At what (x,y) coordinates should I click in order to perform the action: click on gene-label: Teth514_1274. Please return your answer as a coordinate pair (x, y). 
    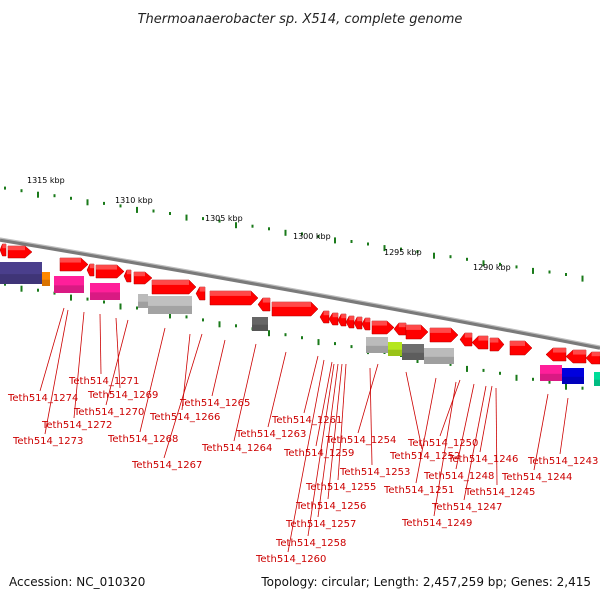
    Looking at the image, I should click on (42, 398).